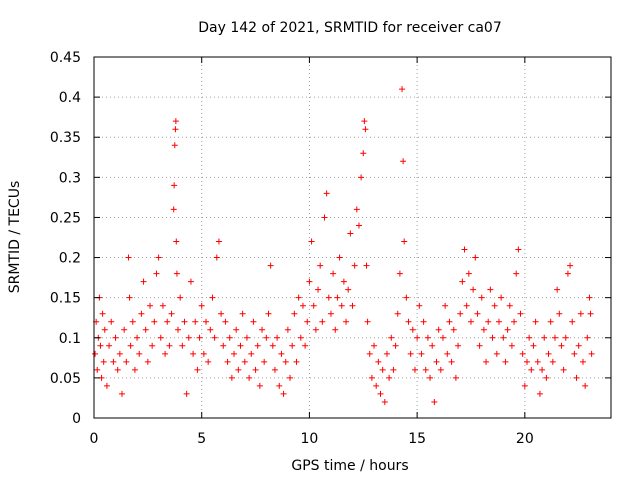 Image resolution: width=640 pixels, height=480 pixels. Describe the element at coordinates (65, 218) in the screenshot. I see `y-tick-label: 0.25` at that location.